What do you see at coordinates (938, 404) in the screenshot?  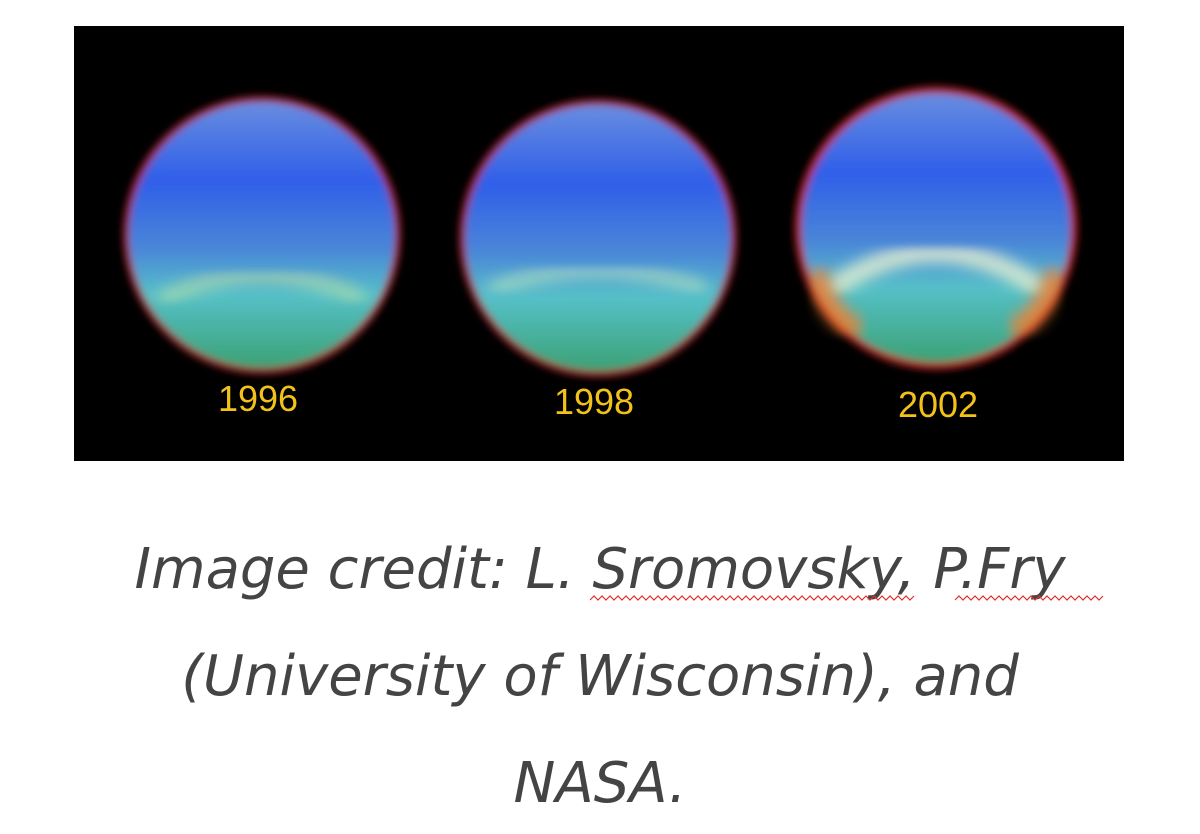 I see `year-label: 2002` at bounding box center [938, 404].